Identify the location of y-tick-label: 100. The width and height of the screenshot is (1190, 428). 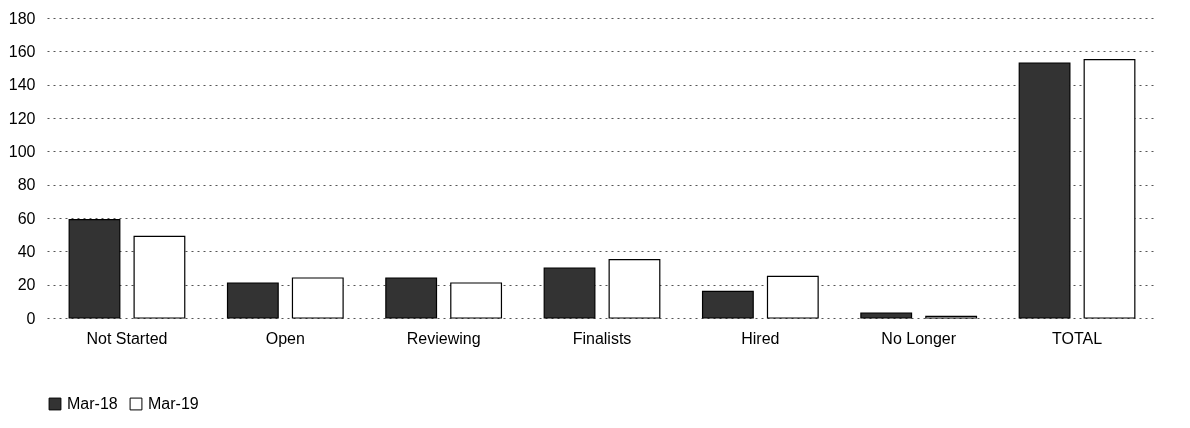
(22, 151).